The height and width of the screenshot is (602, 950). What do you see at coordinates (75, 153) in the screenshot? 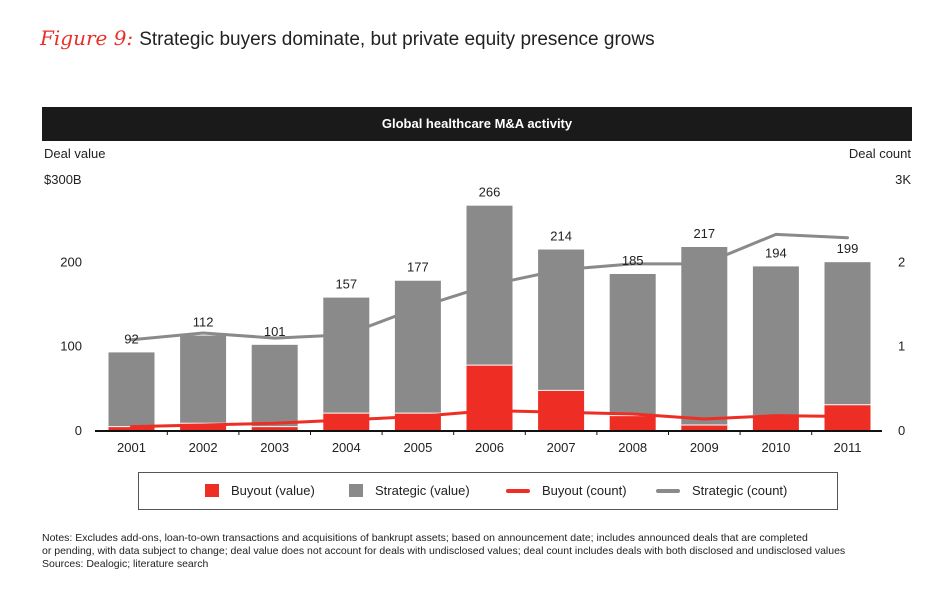
I see `left-axis-title: Deal value` at bounding box center [75, 153].